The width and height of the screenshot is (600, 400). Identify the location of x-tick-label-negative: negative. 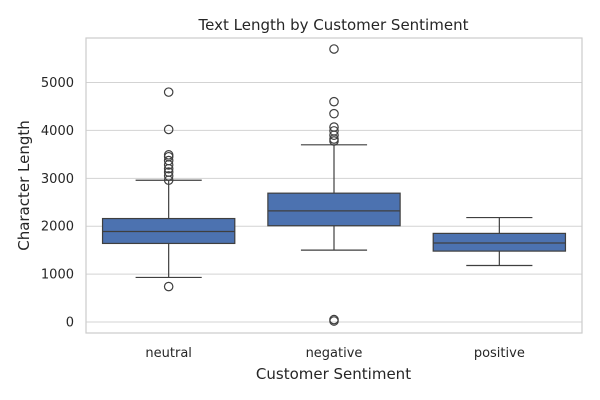
(334, 353).